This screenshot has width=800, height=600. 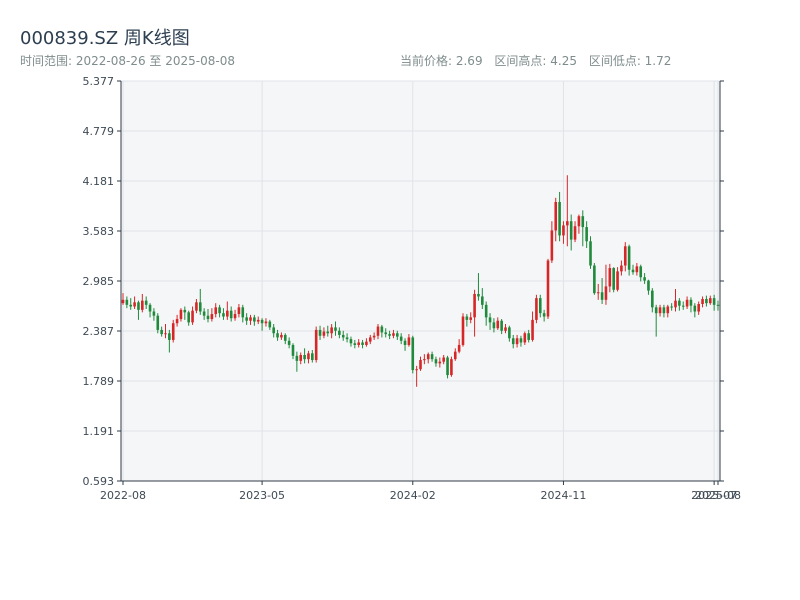 I want to click on range-low-text: 区间低点: 1.72, so click(x=630, y=61).